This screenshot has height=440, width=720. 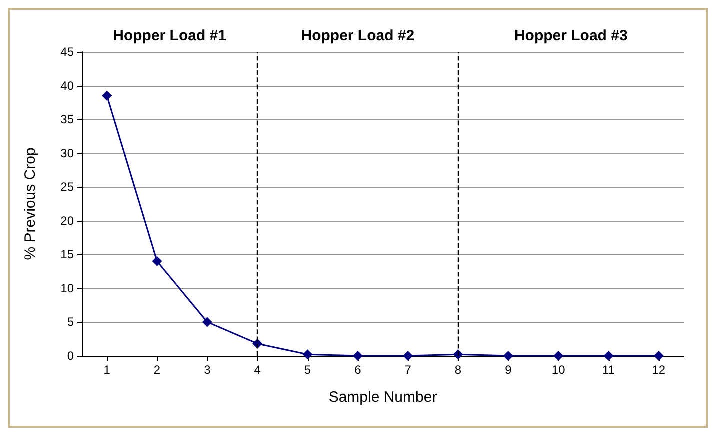 I want to click on y-axis-title: % Previous Crop, so click(x=30, y=204).